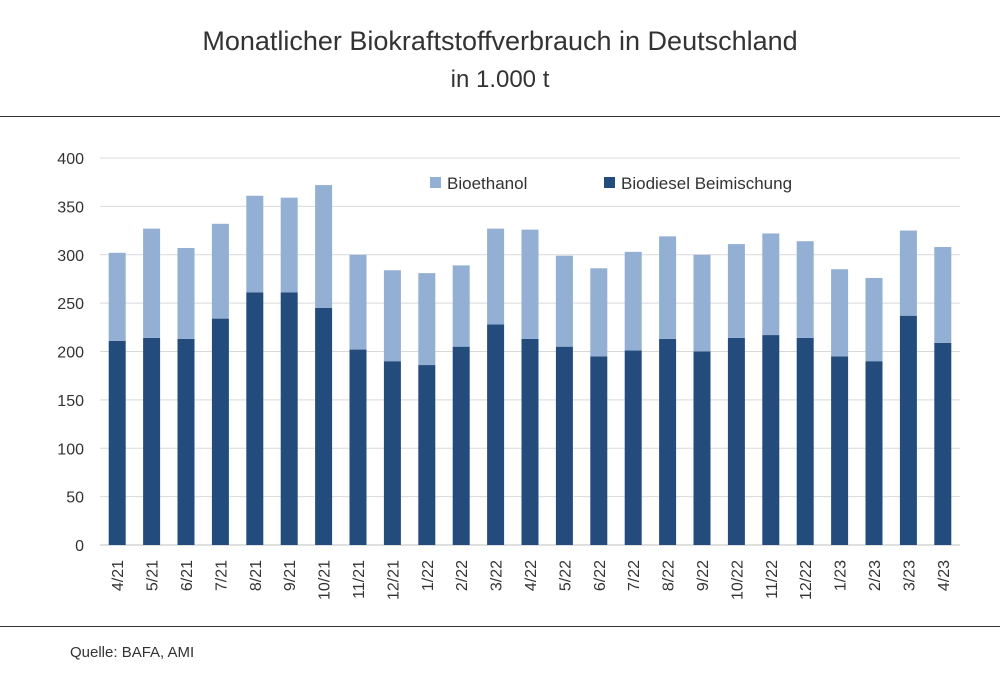 The width and height of the screenshot is (1000, 700). Describe the element at coordinates (806, 580) in the screenshot. I see `x-tick-label: 12/22` at that location.